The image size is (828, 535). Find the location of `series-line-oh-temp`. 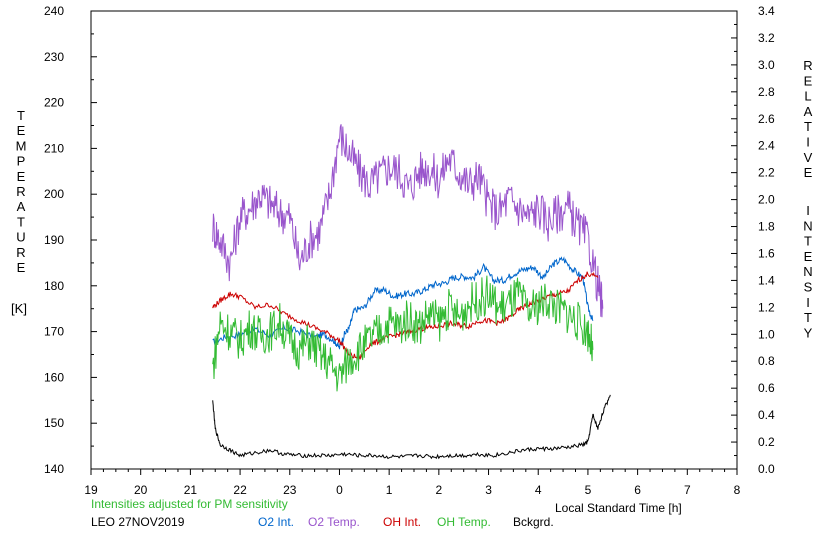

series-line-oh-temp is located at coordinates (403, 333).